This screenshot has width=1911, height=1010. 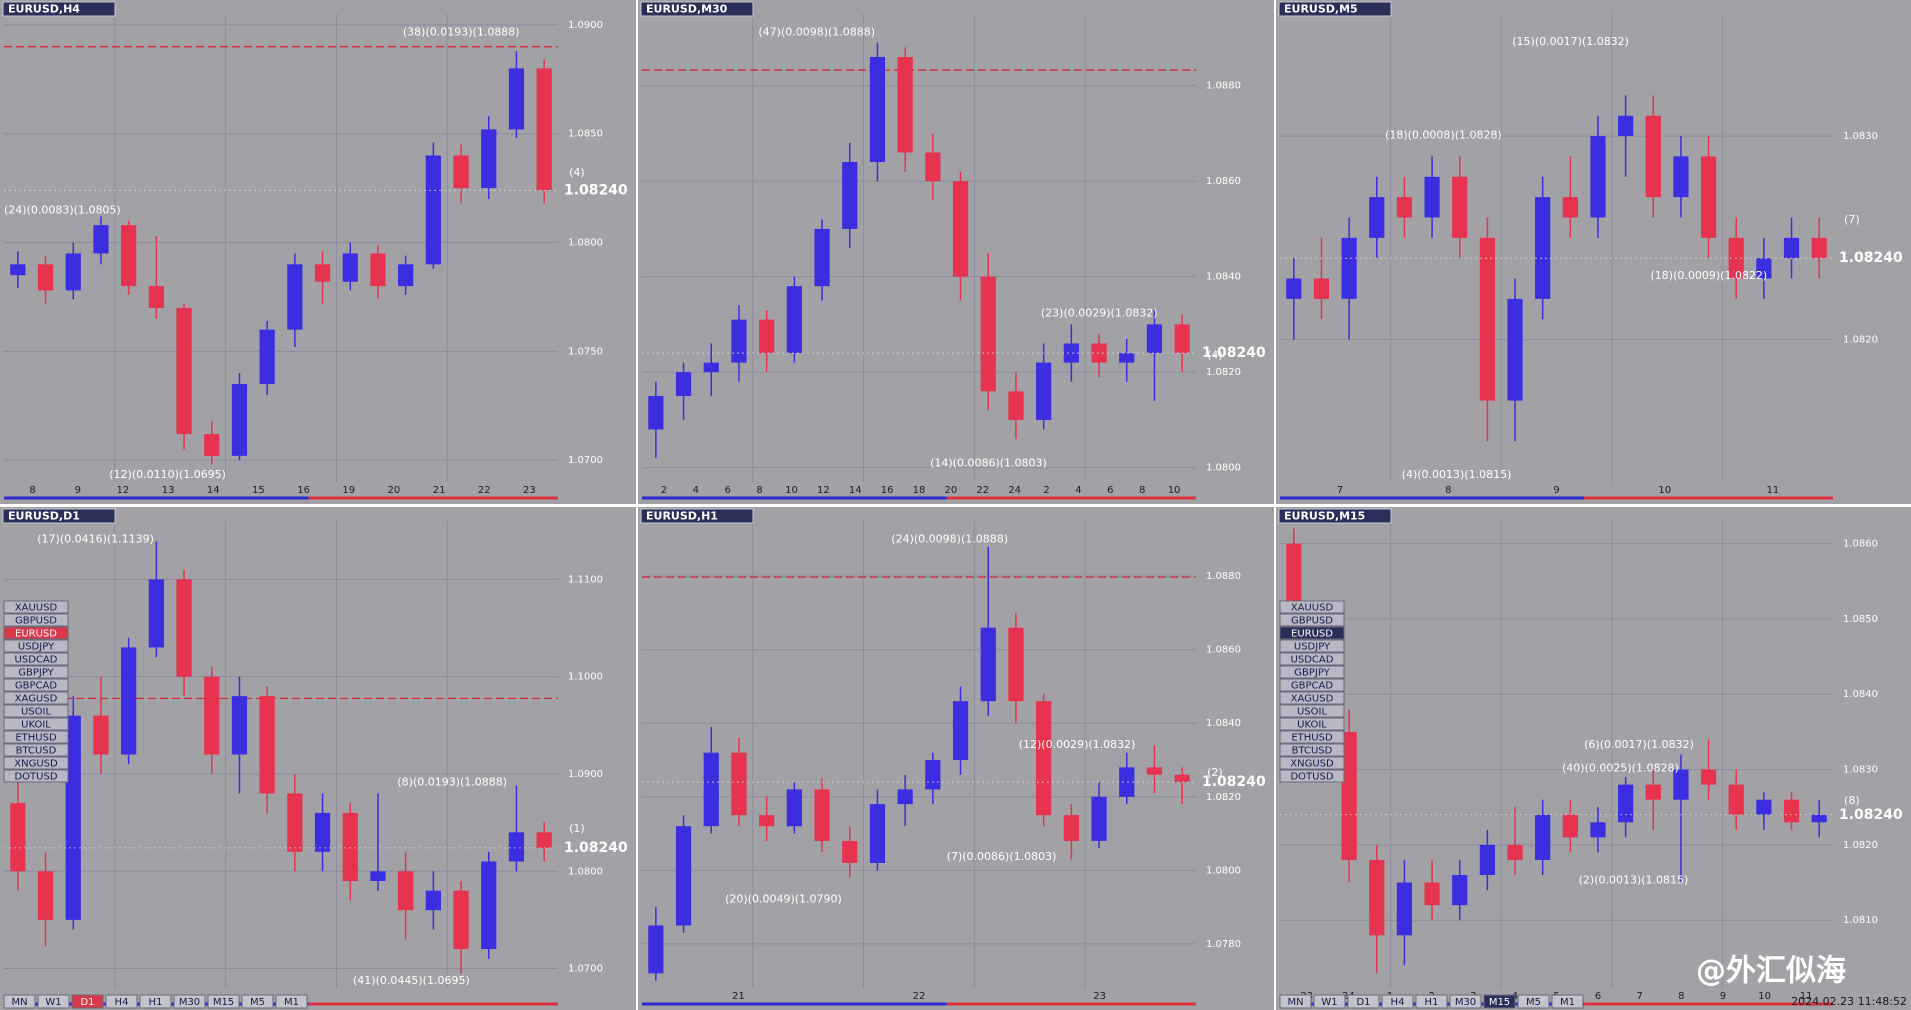 I want to click on x-tick-label: 9, so click(x=78, y=490).